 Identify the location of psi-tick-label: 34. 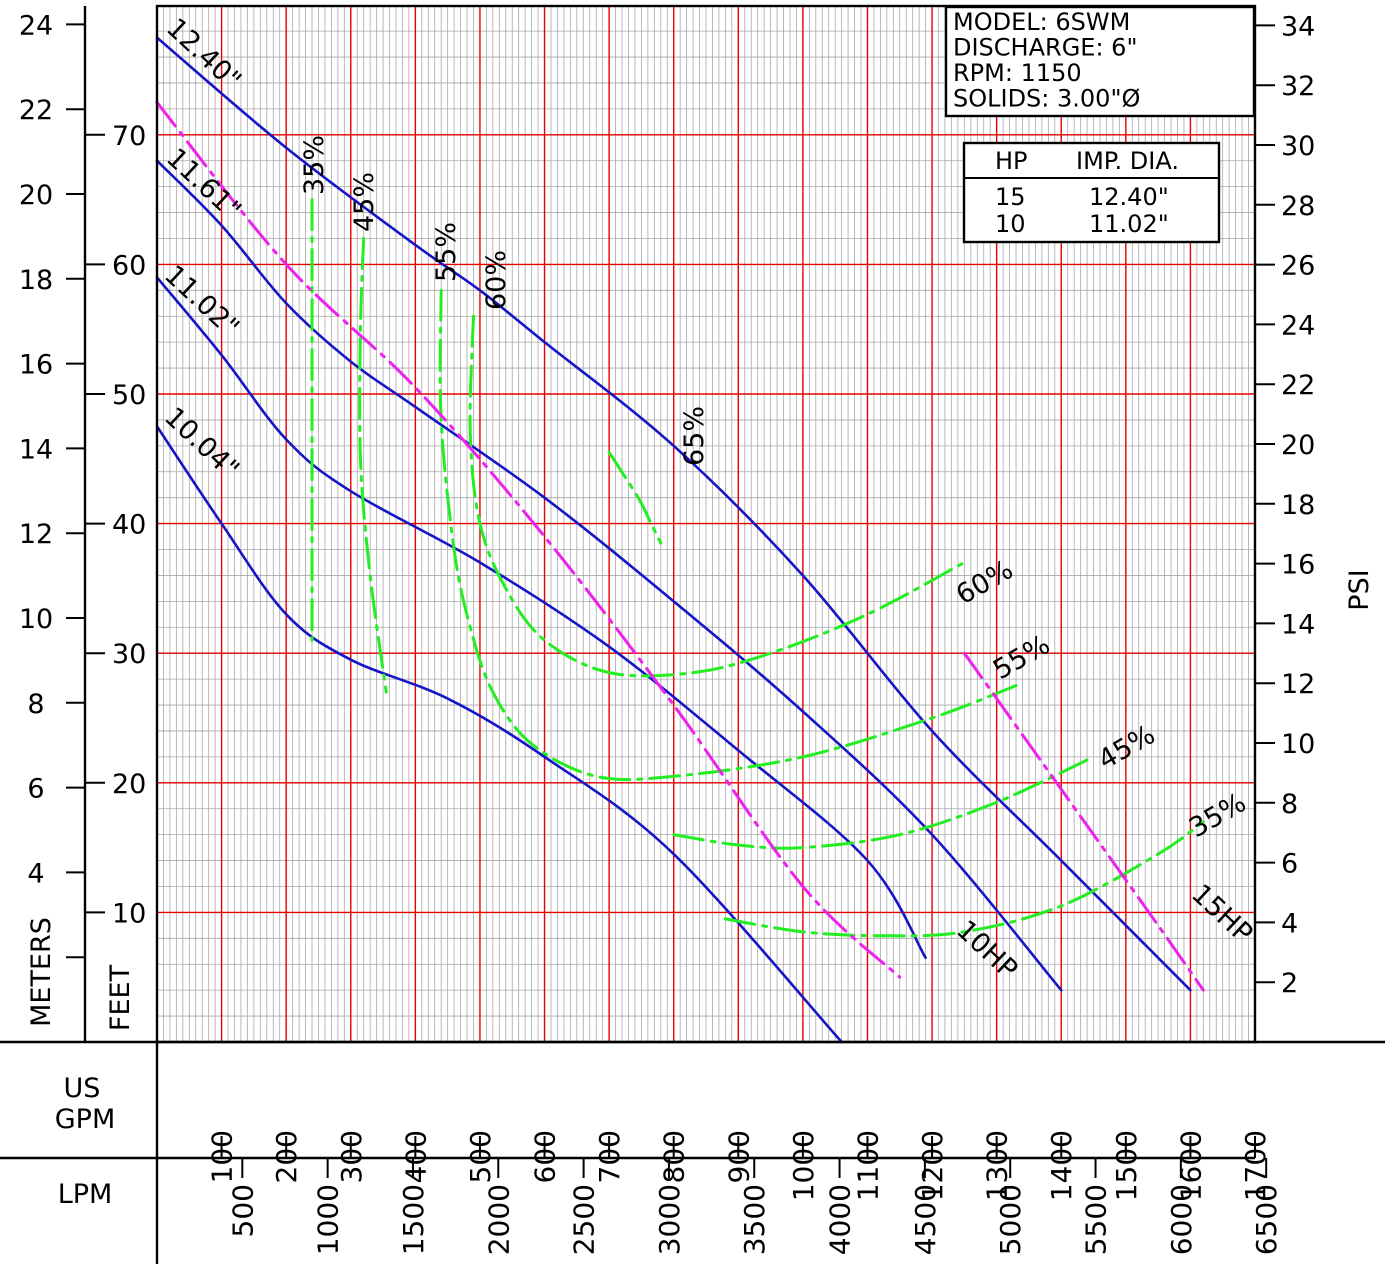
(1298, 26).